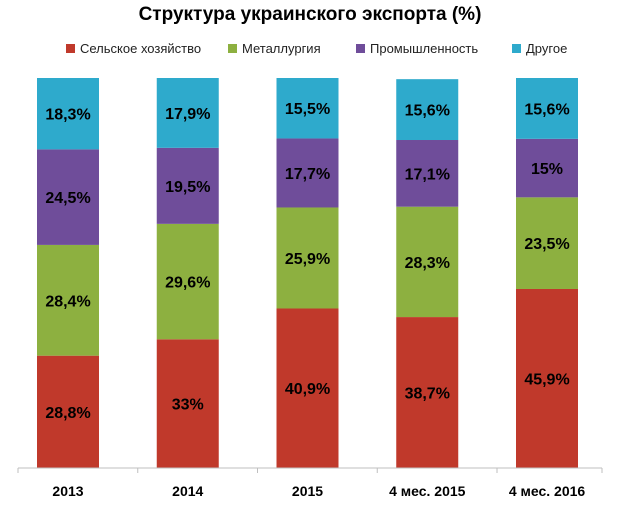 This screenshot has width=620, height=509. What do you see at coordinates (310, 470) in the screenshot?
I see `x-axis-ticks` at bounding box center [310, 470].